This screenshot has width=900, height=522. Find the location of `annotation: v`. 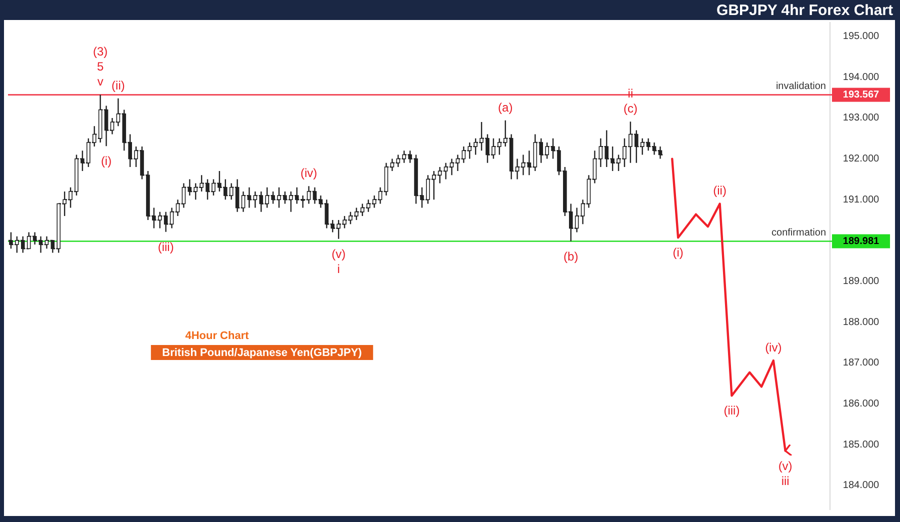

annotation: v is located at coordinates (100, 81).